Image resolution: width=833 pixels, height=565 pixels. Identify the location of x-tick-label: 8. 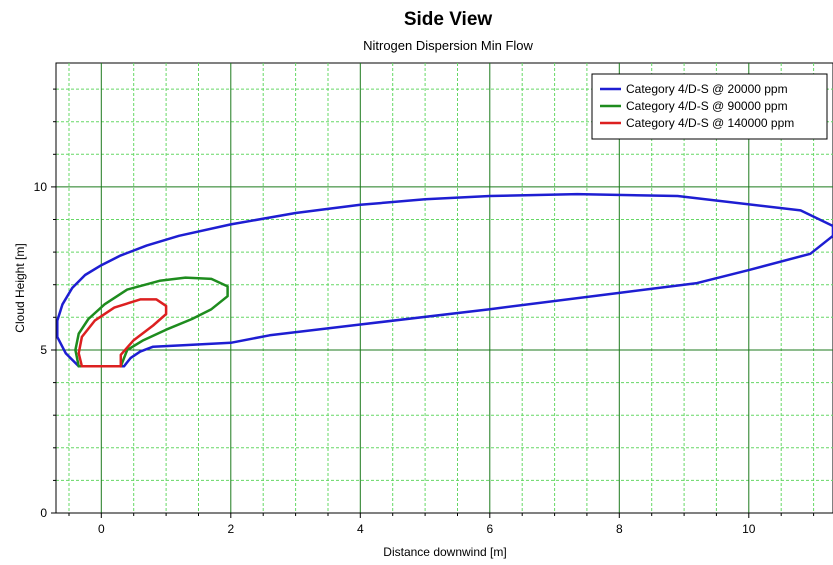
(619, 529).